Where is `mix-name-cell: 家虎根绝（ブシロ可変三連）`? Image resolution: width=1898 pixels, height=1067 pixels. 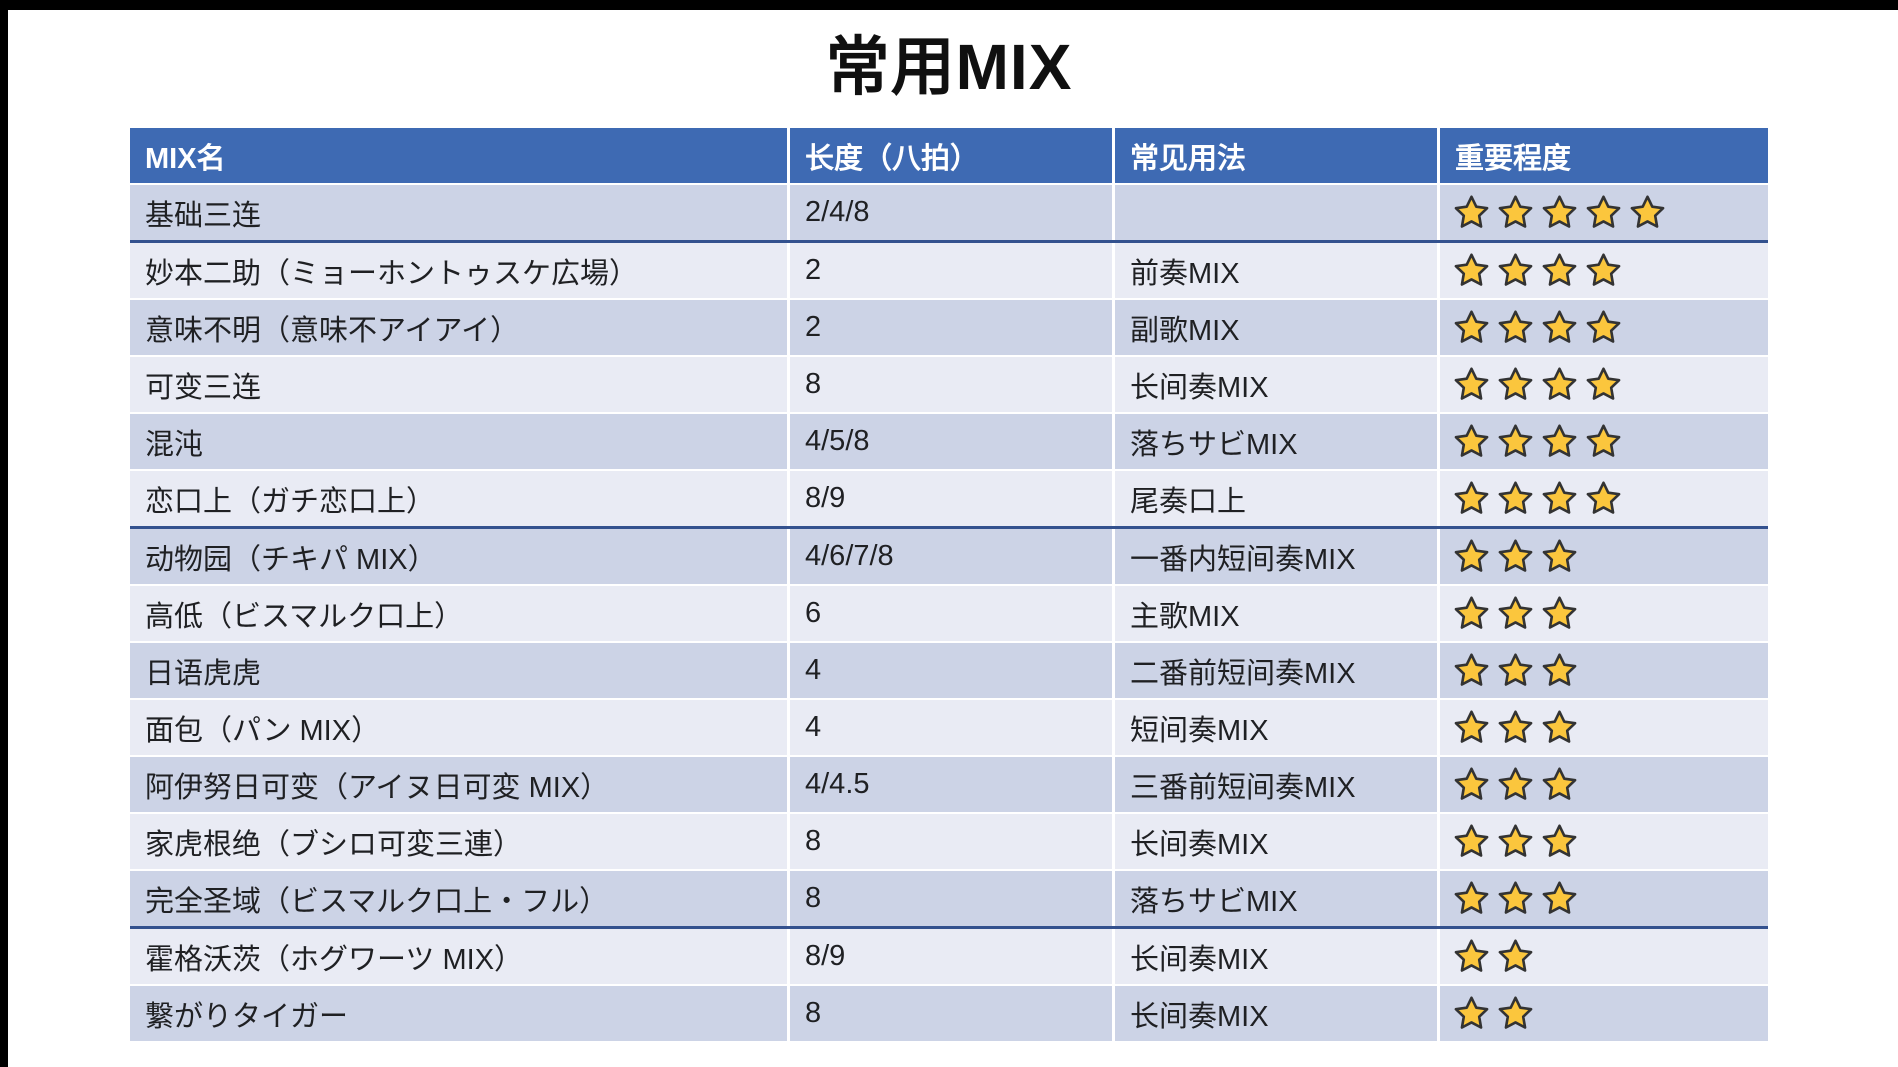 mix-name-cell: 家虎根绝（ブシロ可変三連） is located at coordinates (460, 841).